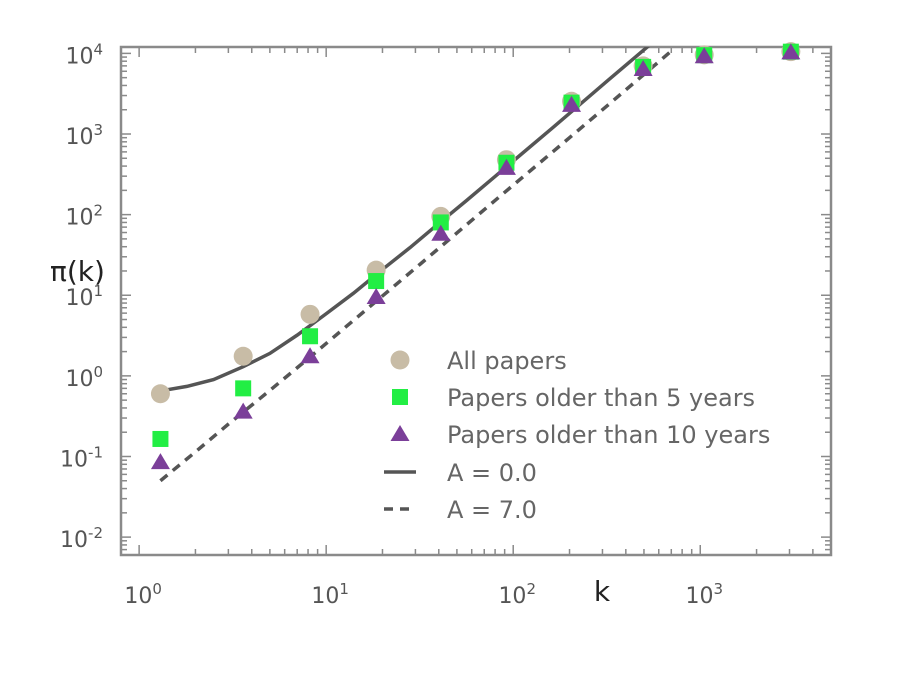 Image resolution: width=900 pixels, height=673 pixels. Describe the element at coordinates (81, 457) in the screenshot. I see `y-tick-label: 10⁻¹` at that location.